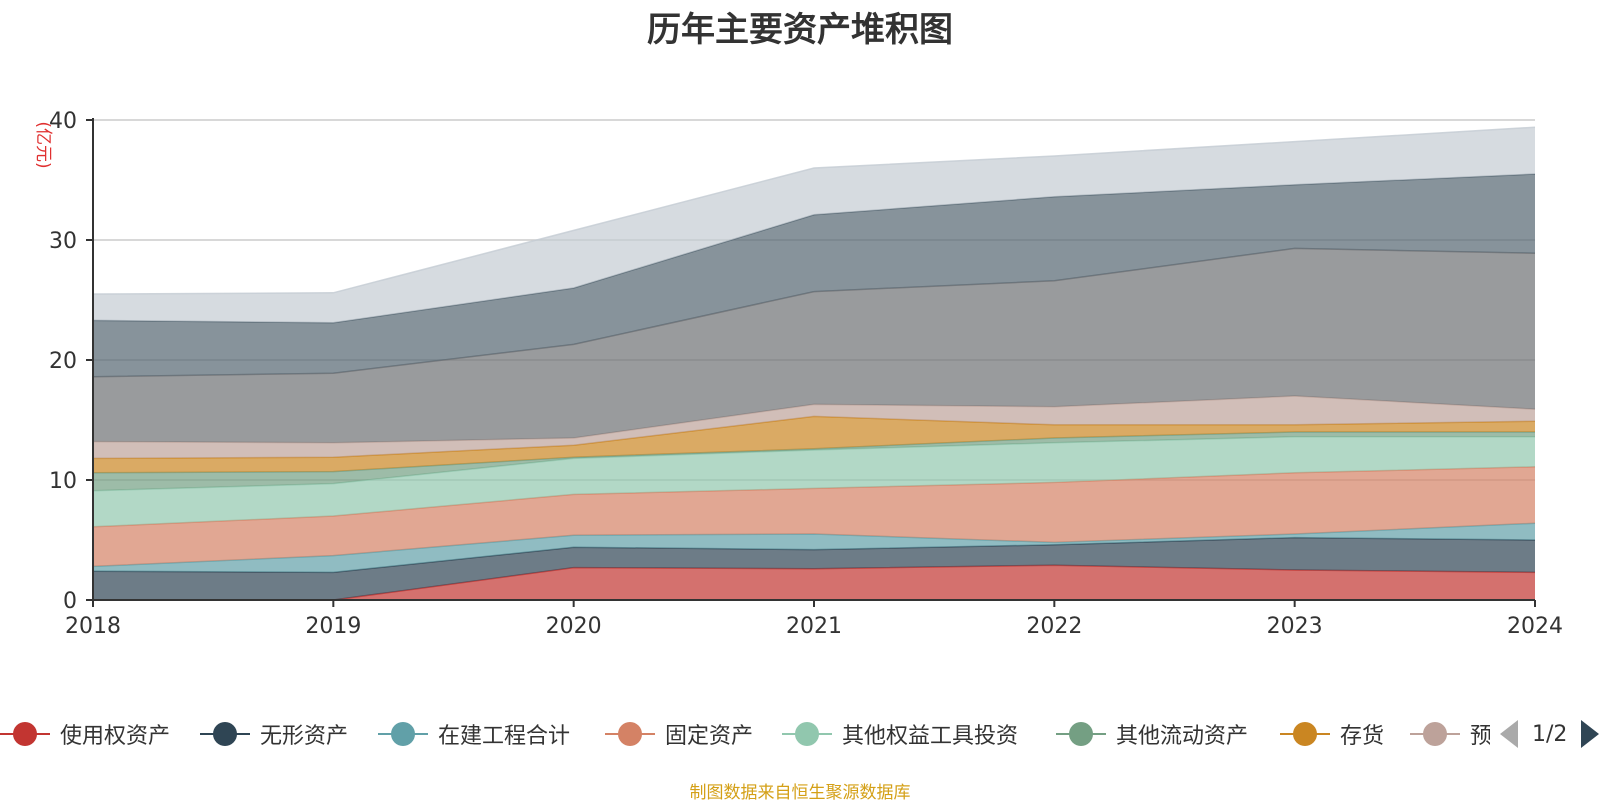 This screenshot has width=1600, height=803. I want to click on legend-item: 固定资产, so click(679, 734).